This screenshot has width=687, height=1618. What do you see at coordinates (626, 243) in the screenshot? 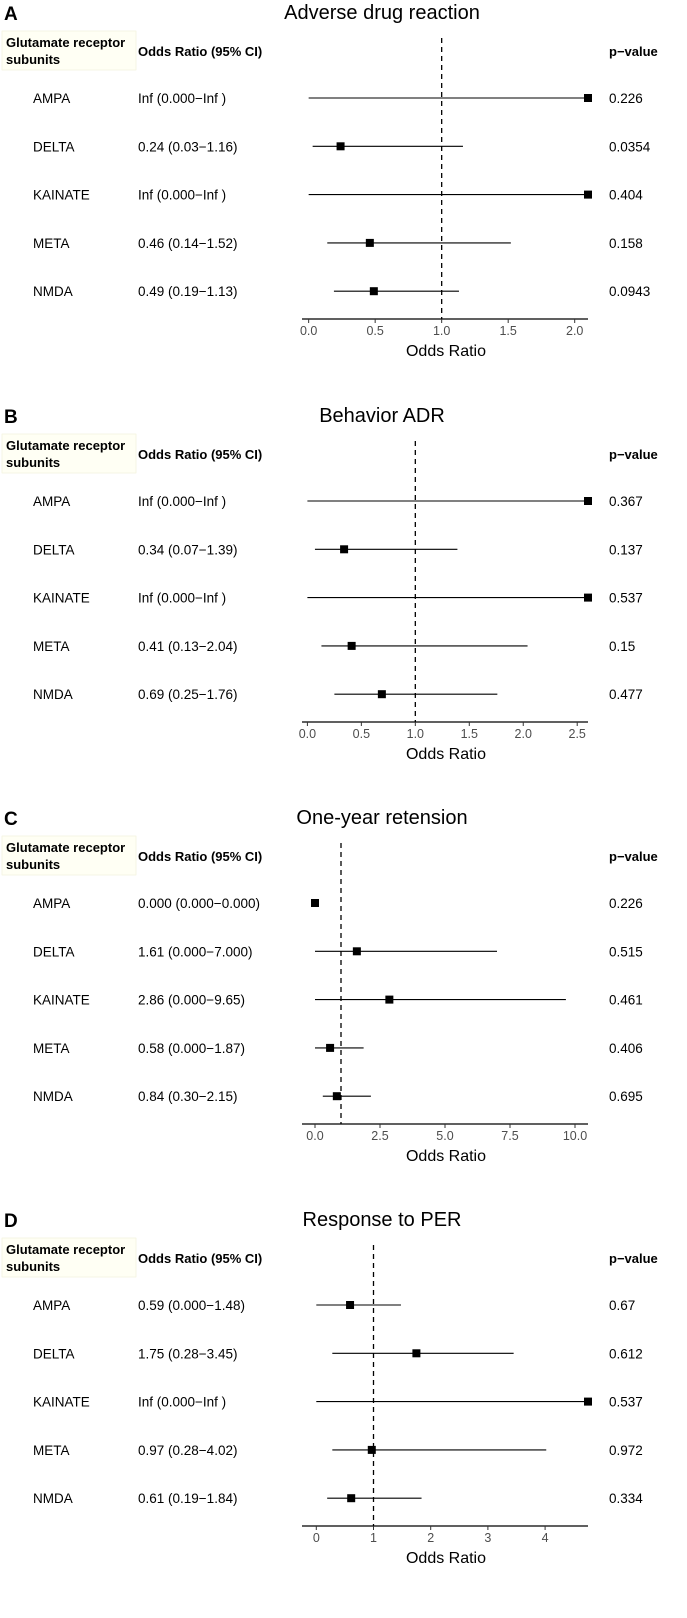
I see `p-value: 0.158` at bounding box center [626, 243].